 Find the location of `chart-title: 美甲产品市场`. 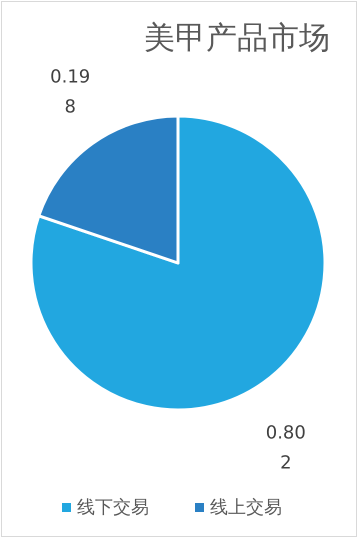

chart-title: 美甲产品市场 is located at coordinates (237, 38).